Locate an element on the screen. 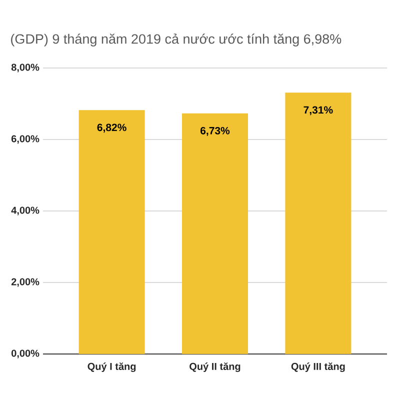 The width and height of the screenshot is (400, 400). y-tick-label: 8,00% is located at coordinates (25, 68).